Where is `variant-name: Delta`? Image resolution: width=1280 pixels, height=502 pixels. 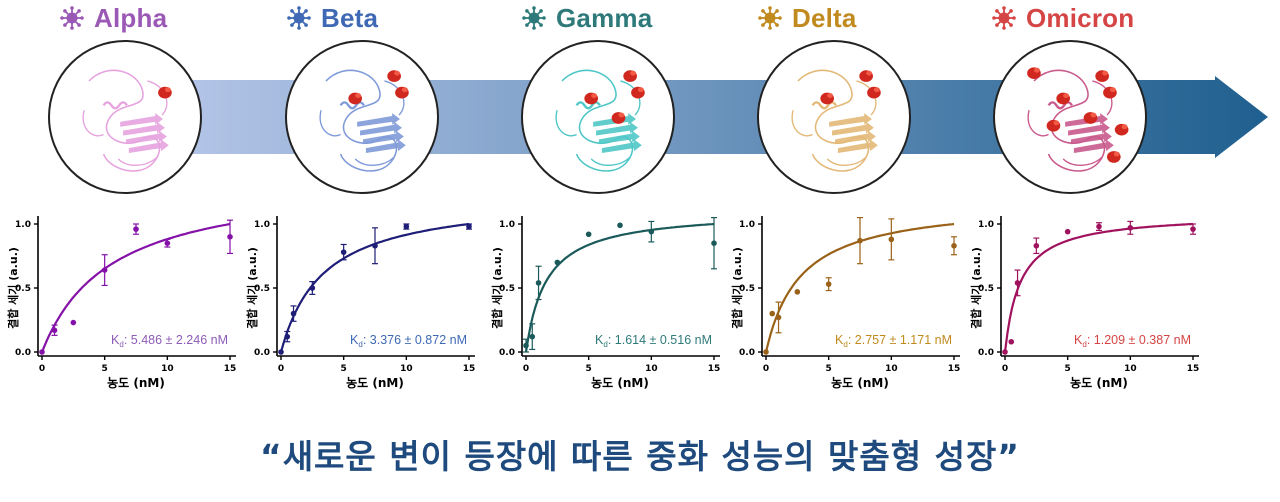
variant-name: Delta is located at coordinates (824, 17).